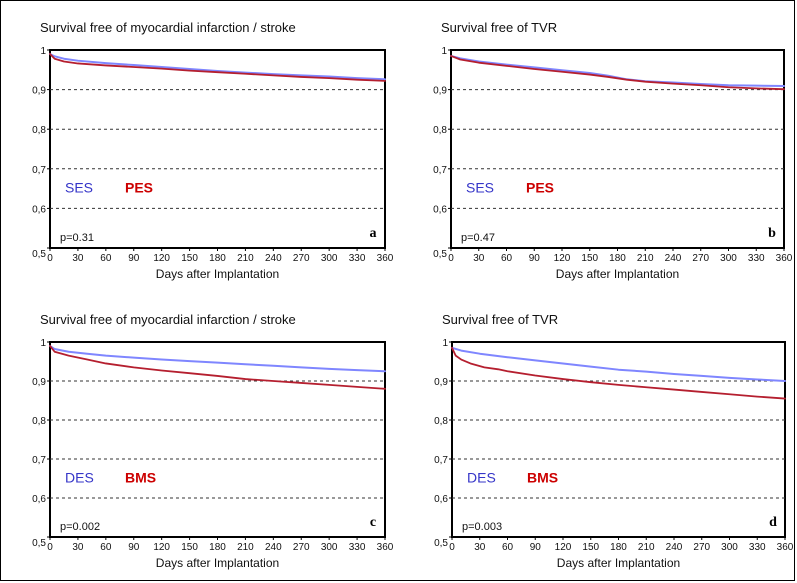 The image size is (797, 583). Describe the element at coordinates (481, 477) in the screenshot. I see `legend-des: DES` at that location.